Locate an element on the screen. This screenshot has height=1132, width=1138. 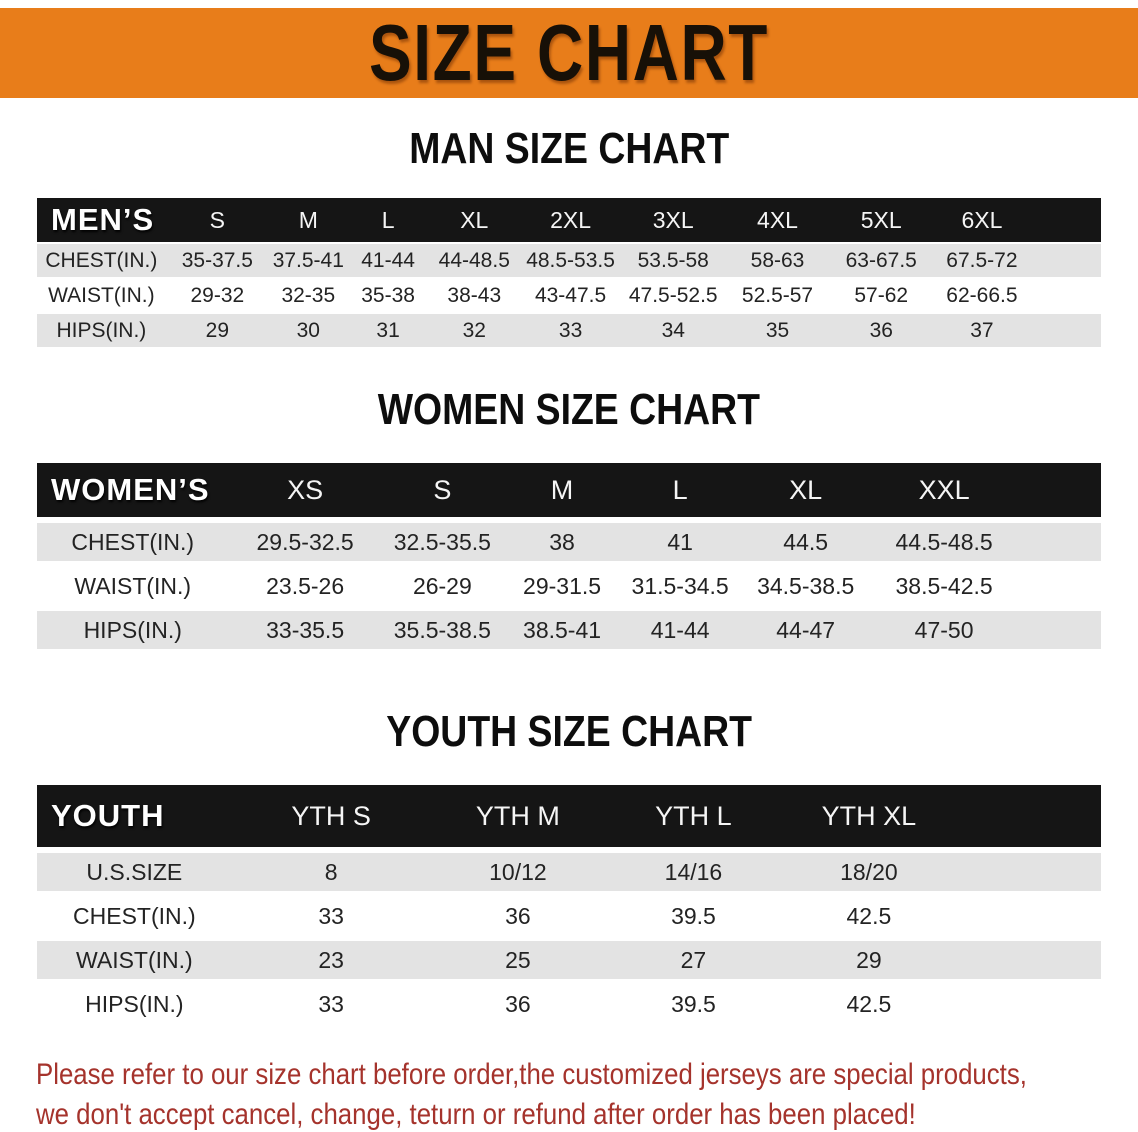
table-group-label: MEN’S is located at coordinates (101, 220).